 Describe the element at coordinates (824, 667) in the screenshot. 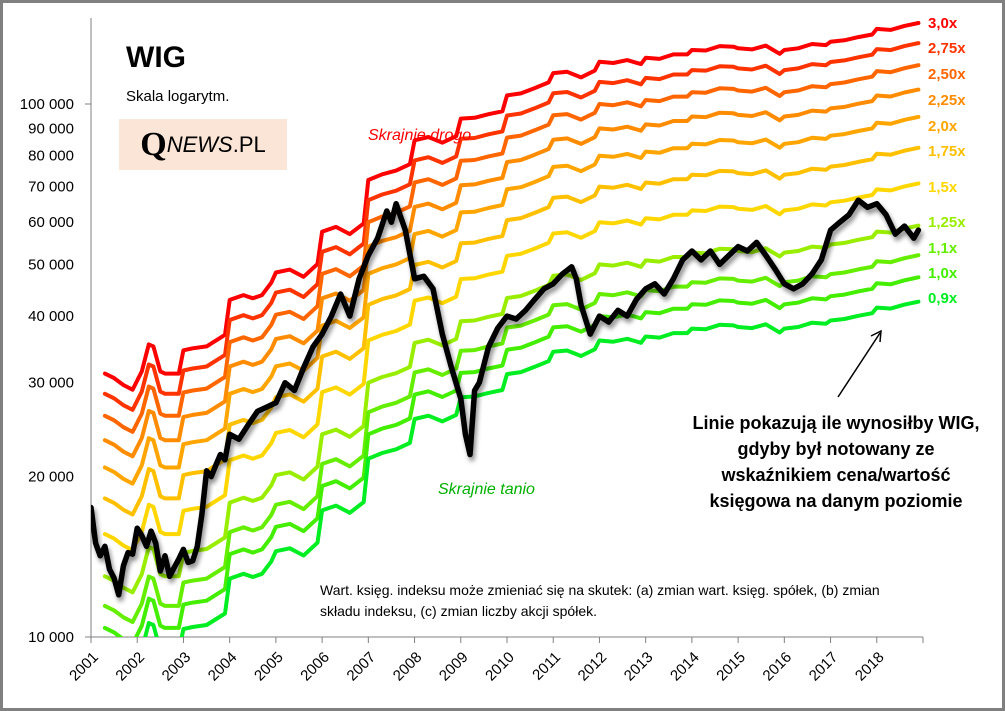

I see `x-tick-label: 2017` at that location.